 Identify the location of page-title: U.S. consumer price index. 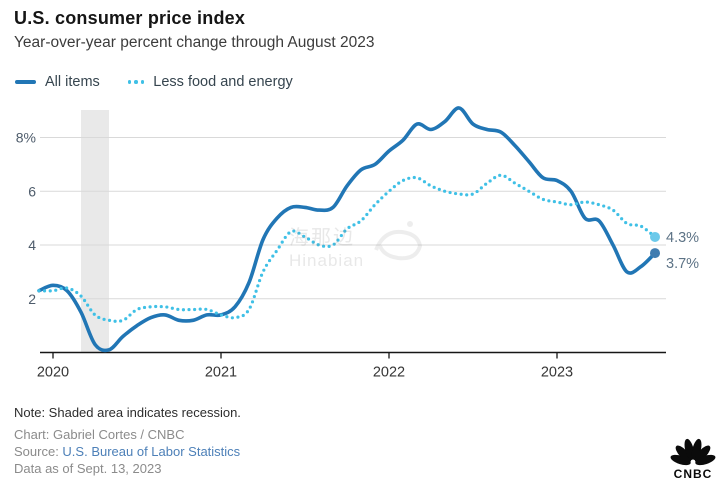
(130, 18).